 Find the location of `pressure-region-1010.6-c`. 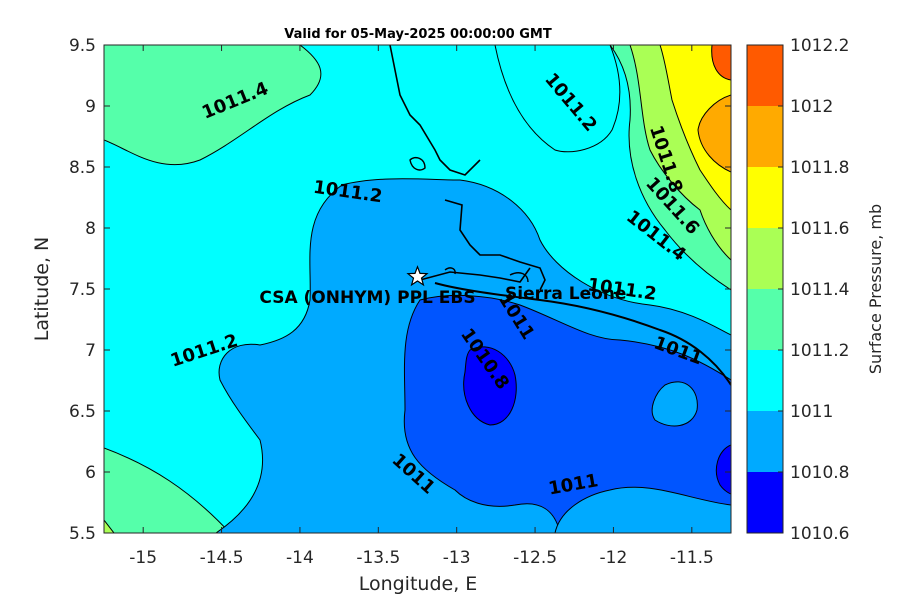

pressure-region-1010.6-c is located at coordinates (723, 469).